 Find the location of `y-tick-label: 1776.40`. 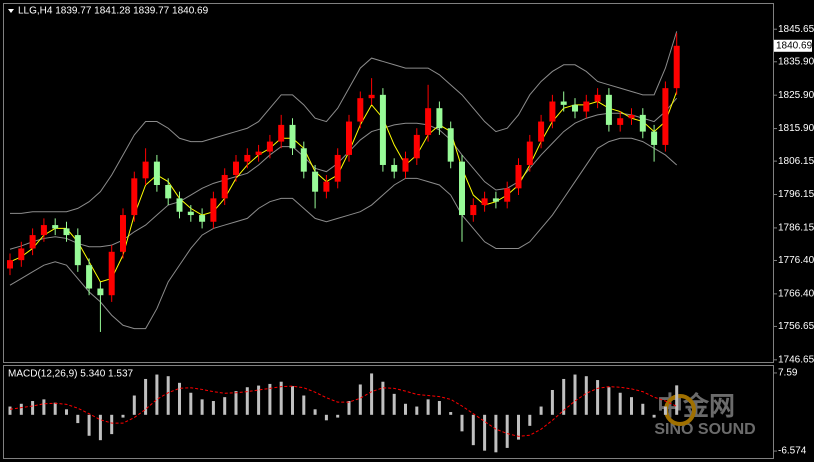

y-tick-label: 1776.40 is located at coordinates (796, 260).